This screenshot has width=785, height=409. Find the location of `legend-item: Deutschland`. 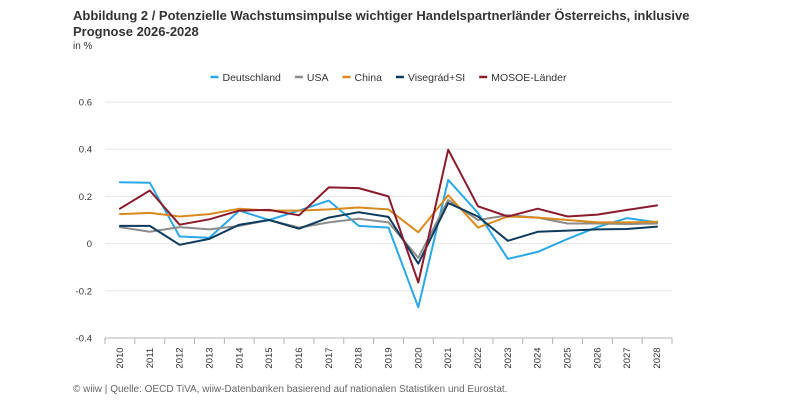

legend-item: Deutschland is located at coordinates (246, 78).